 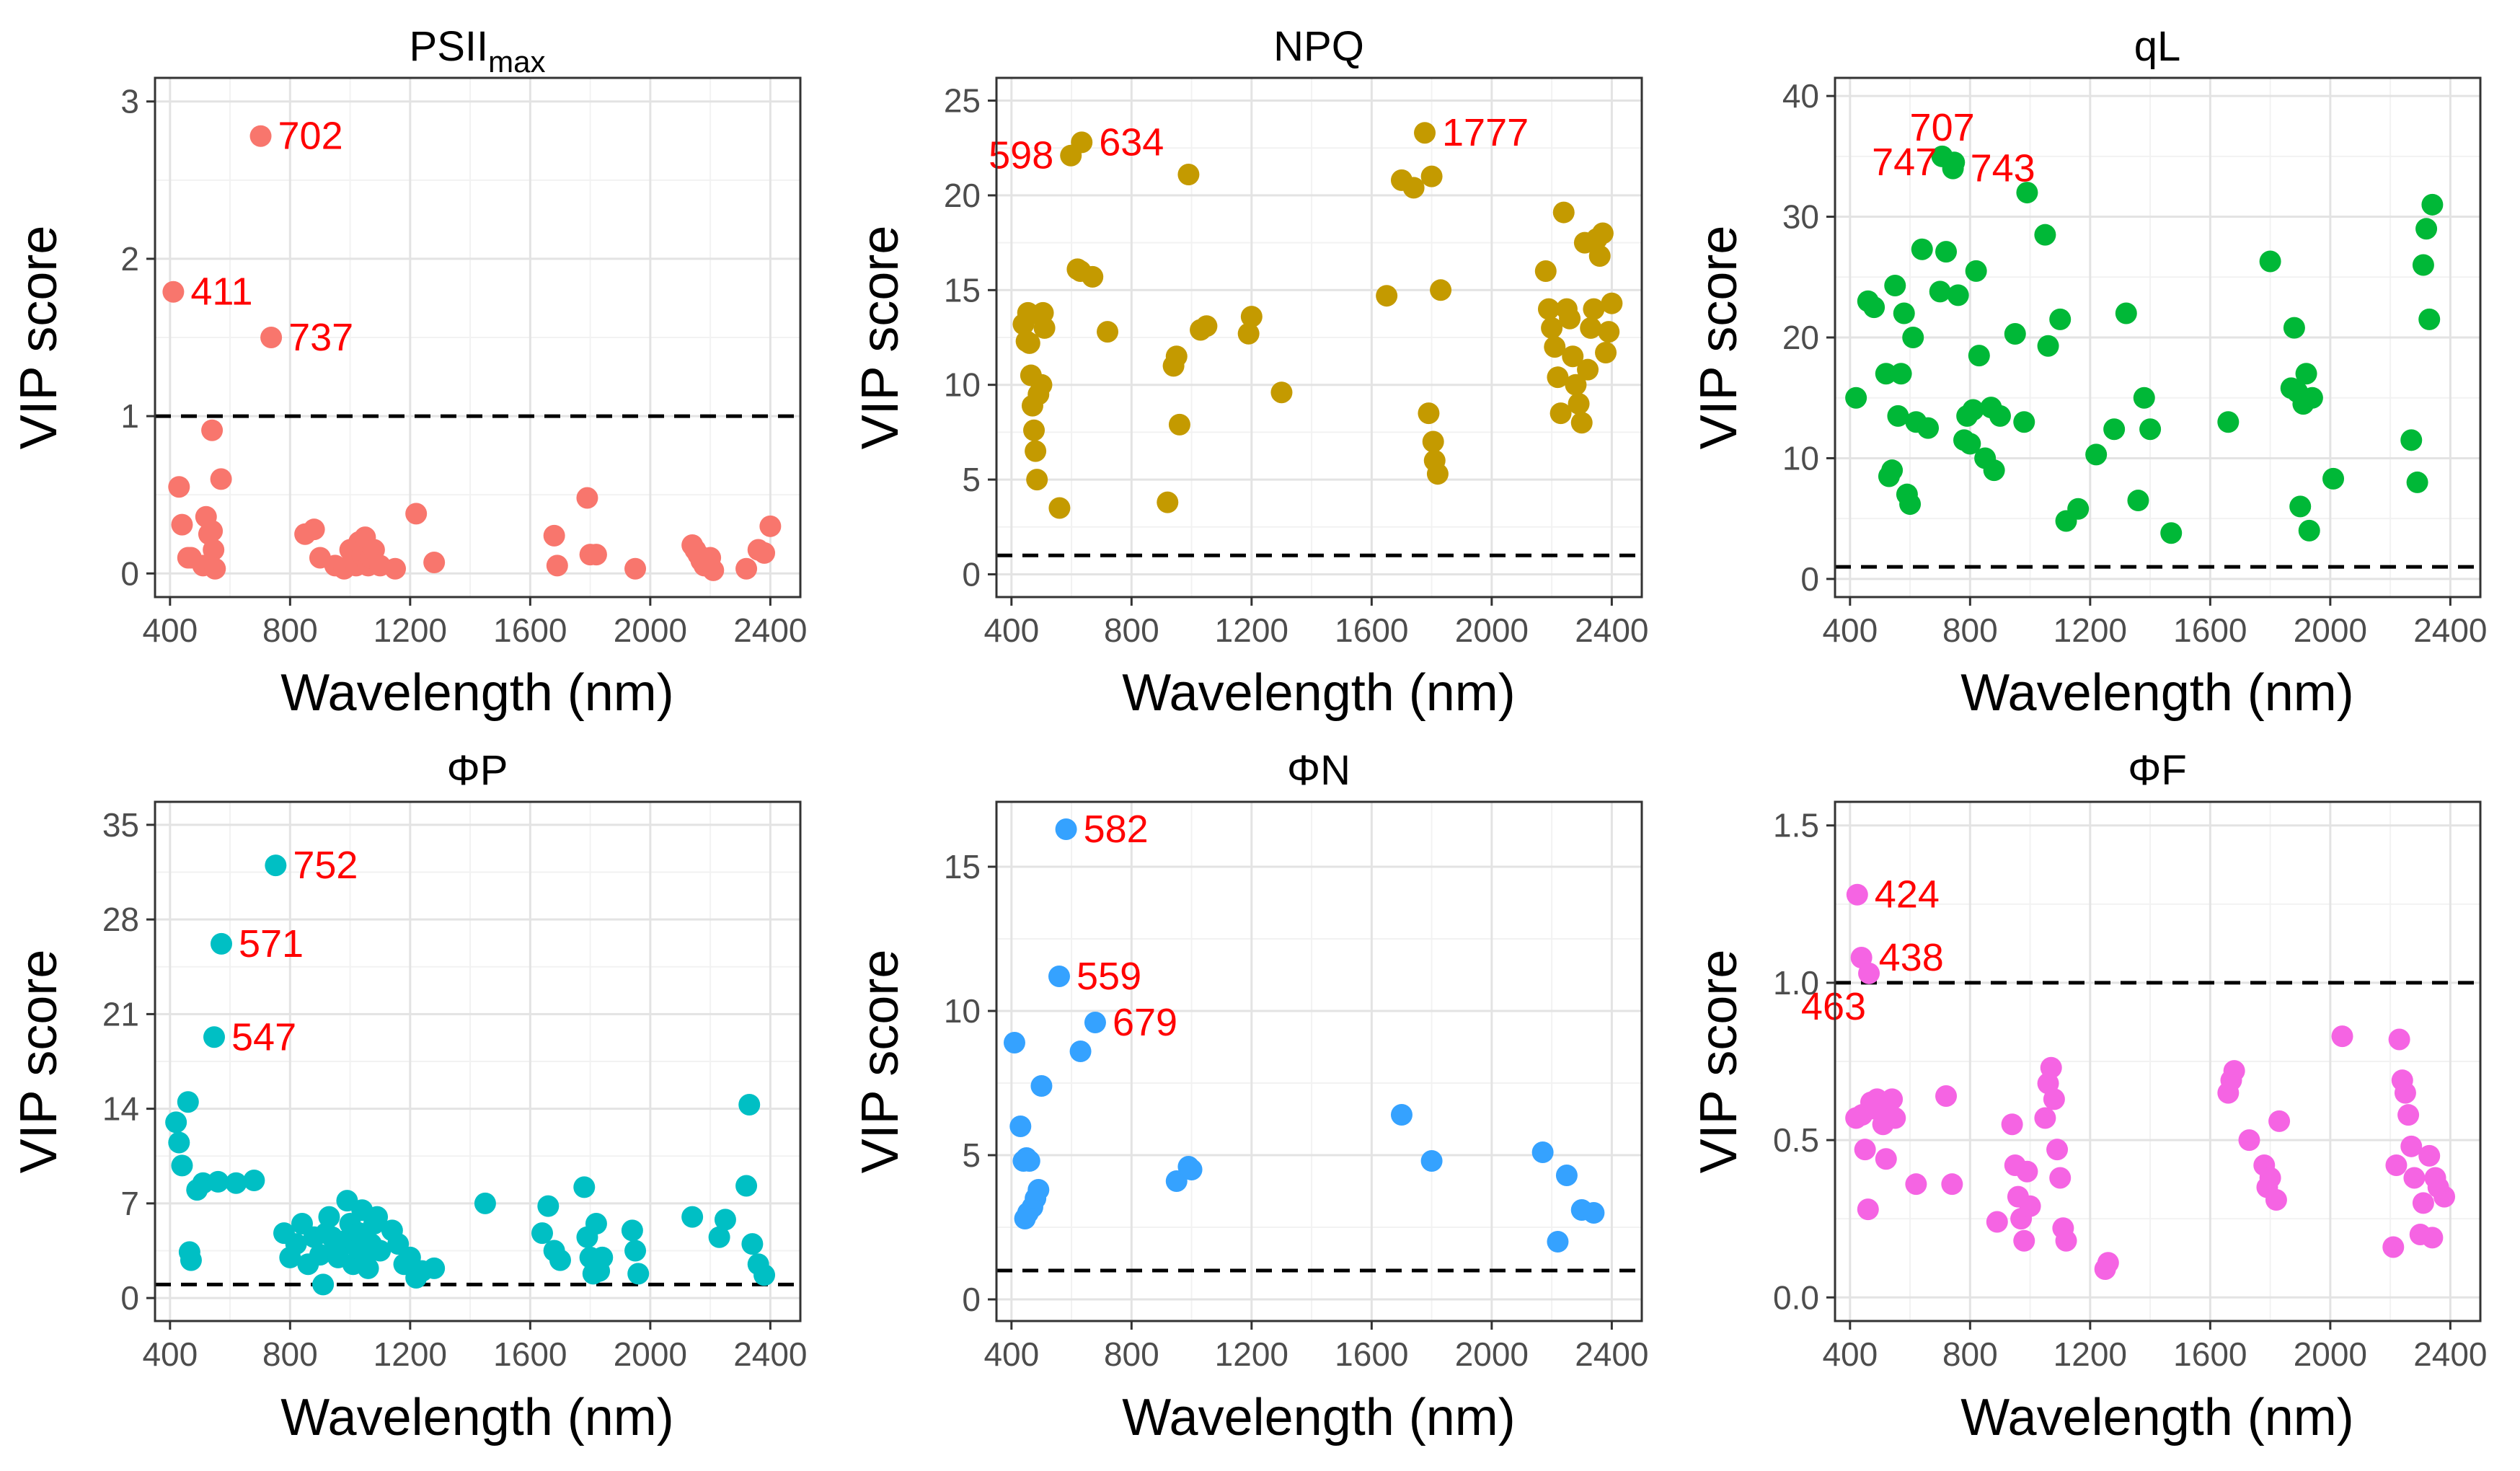 I want to click on point-label: 547, so click(x=263, y=1037).